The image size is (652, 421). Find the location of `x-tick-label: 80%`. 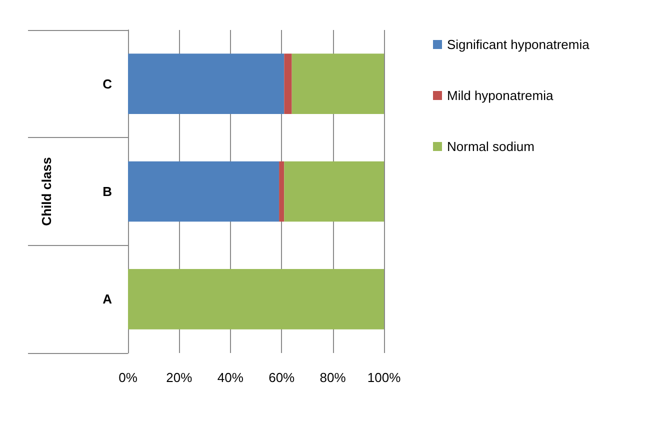

x-tick-label: 80% is located at coordinates (333, 377).